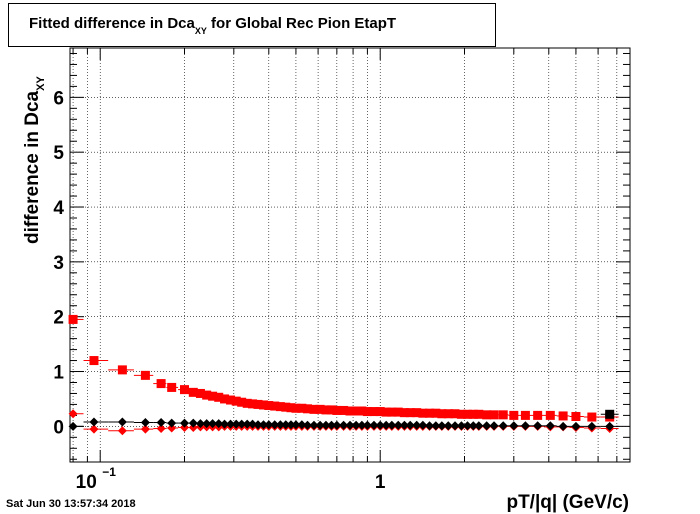 The image size is (700, 514). I want to click on y-tick-label: 2, so click(58, 318).